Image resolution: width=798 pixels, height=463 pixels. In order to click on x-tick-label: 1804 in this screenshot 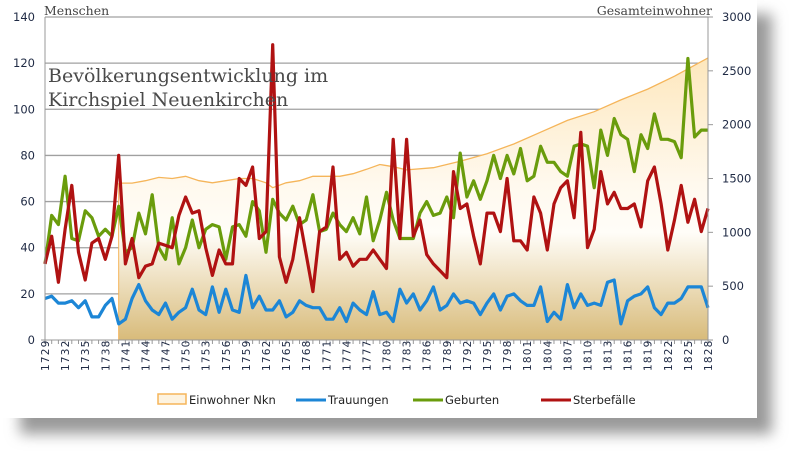, I will do `click(548, 355)`.